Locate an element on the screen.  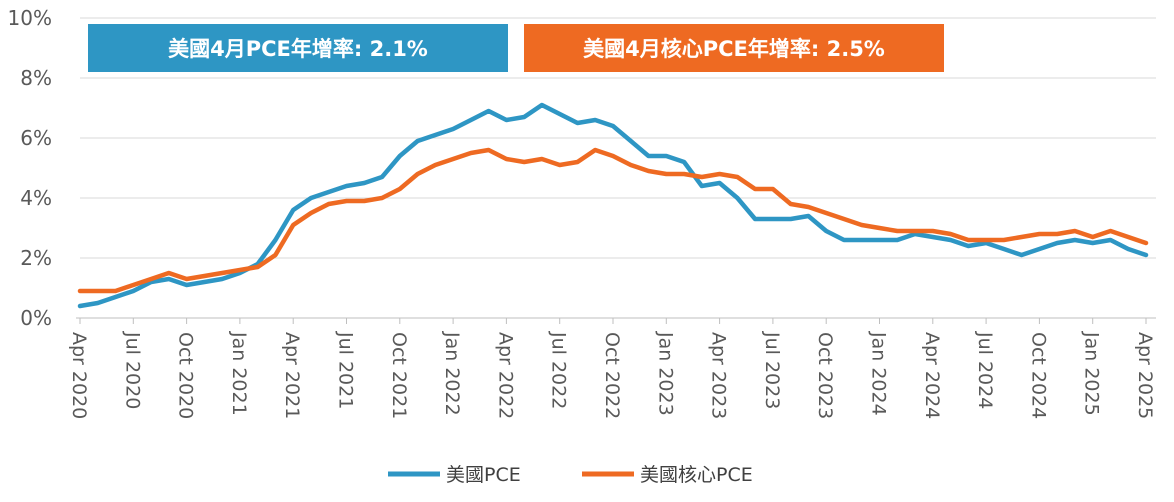
legend: 美國PCE 美國核心PCE is located at coordinates (570, 475).